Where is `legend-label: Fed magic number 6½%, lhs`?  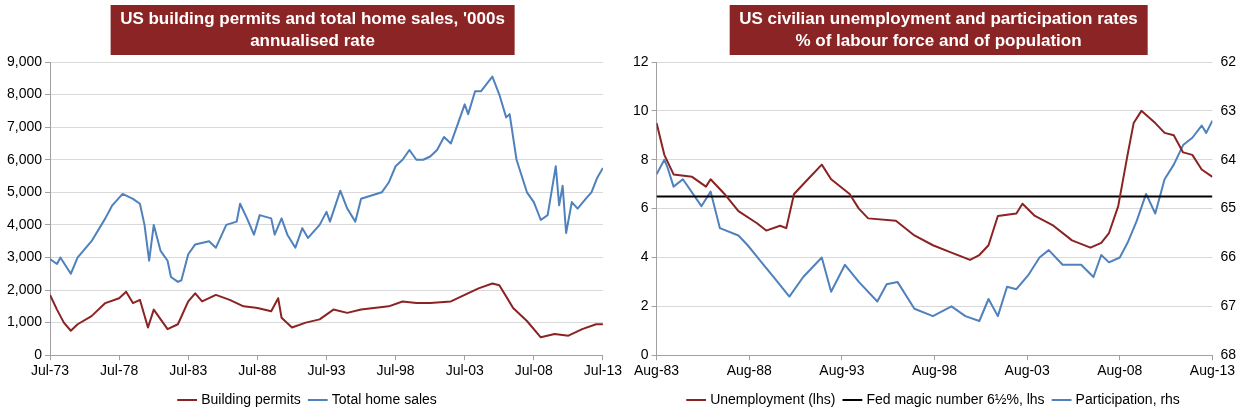
legend-label: Fed magic number 6½%, lhs is located at coordinates (955, 398).